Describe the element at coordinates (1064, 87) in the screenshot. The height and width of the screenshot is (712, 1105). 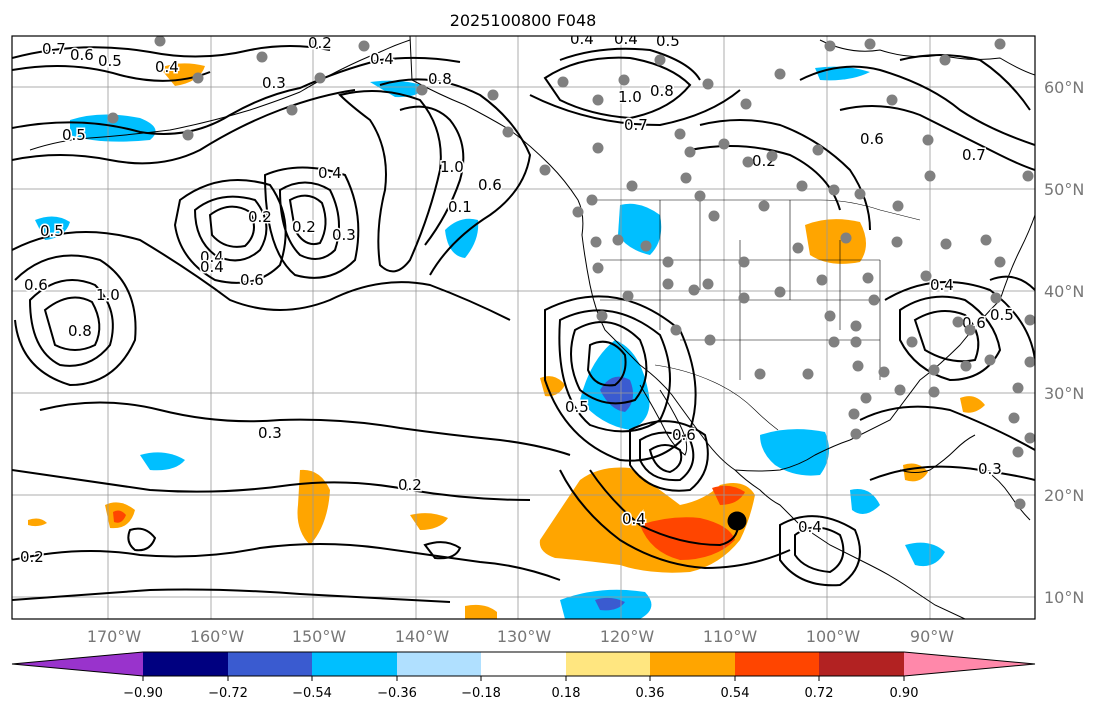
I see `lat-label: 60°N` at that location.